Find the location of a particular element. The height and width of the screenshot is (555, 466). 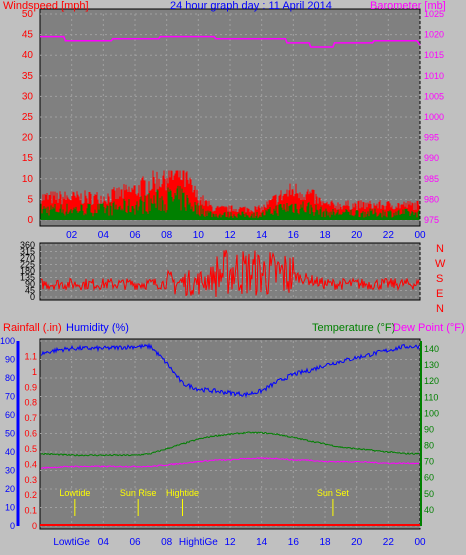

barometer-y-tick-label: 1000 is located at coordinates (434, 117).